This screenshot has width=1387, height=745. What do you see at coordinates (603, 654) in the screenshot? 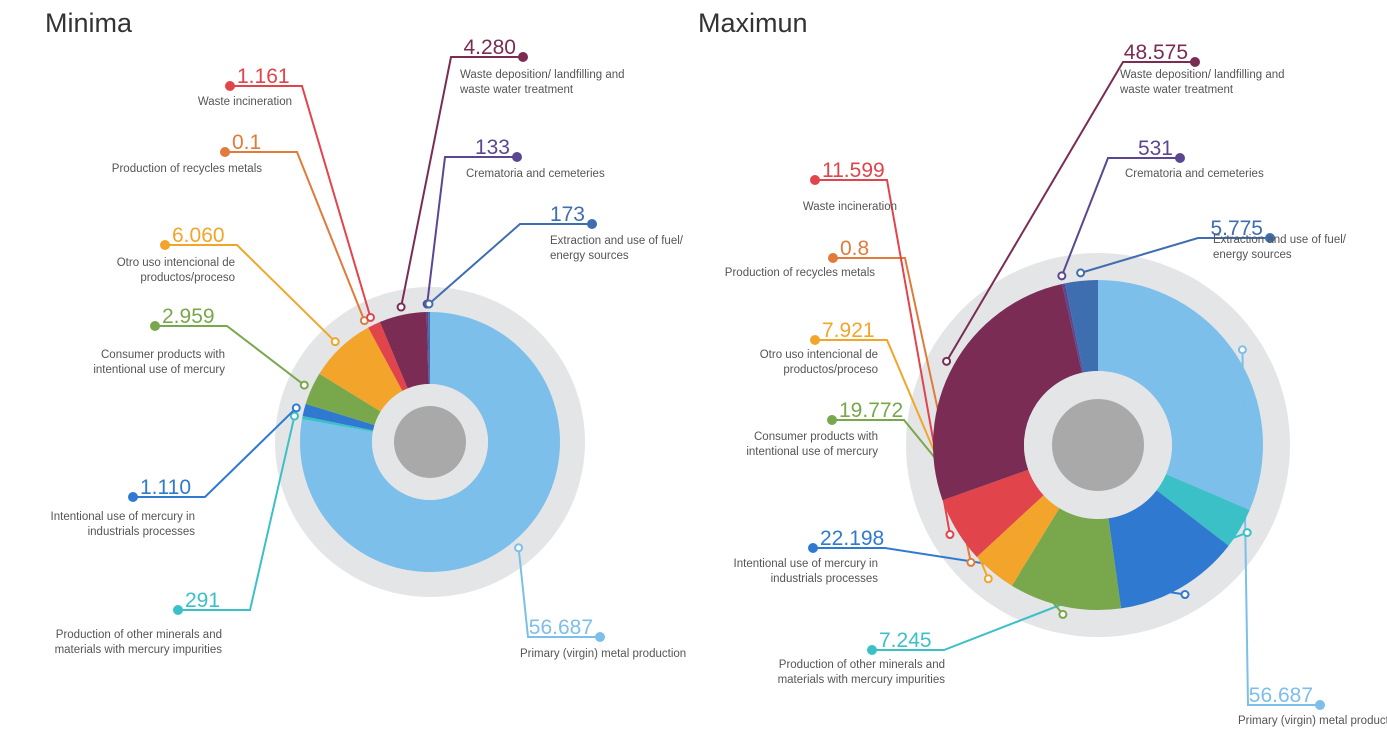
I see `category-label: Primary (virgin) metal production` at bounding box center [603, 654].